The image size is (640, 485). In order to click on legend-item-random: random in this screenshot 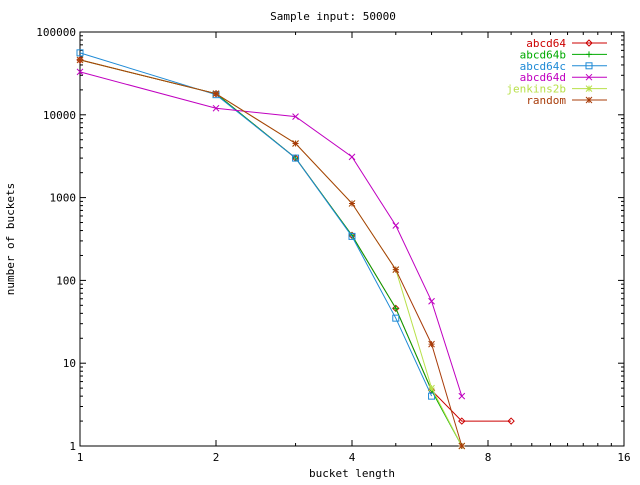, I will do `click(566, 100)`.